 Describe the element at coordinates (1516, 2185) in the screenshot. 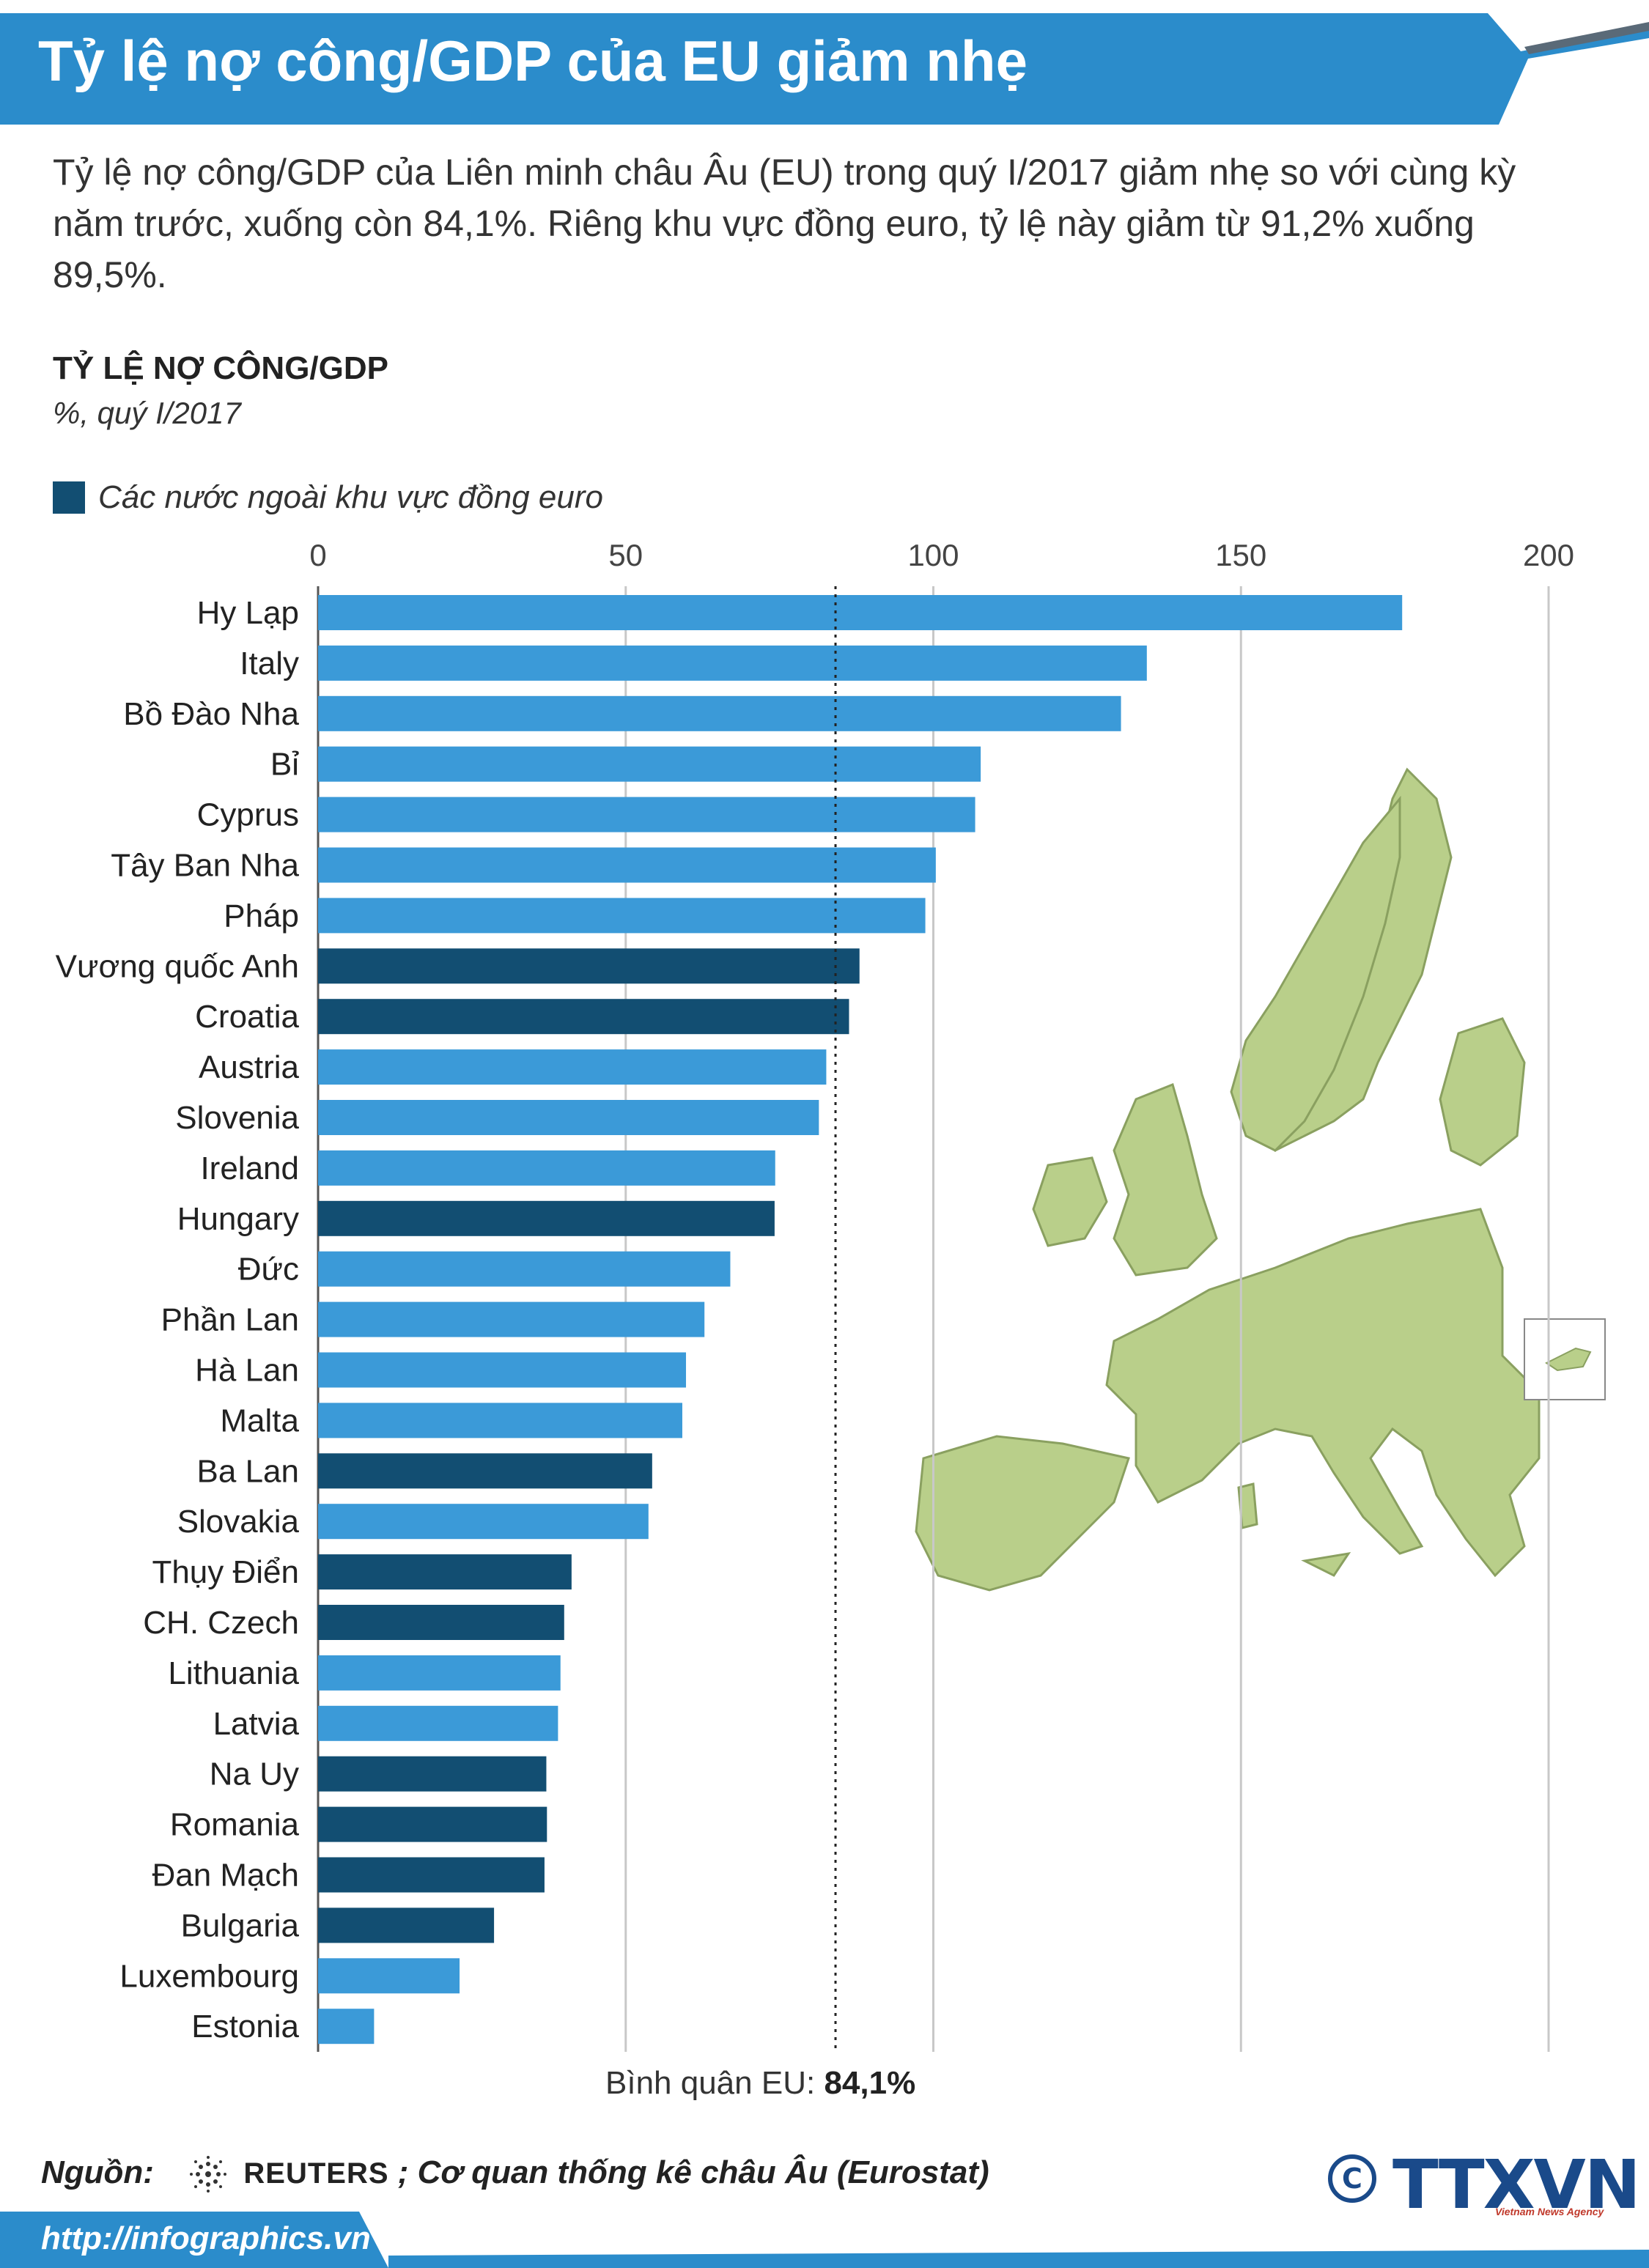

I see `ttxvn-logo-text: TTXVN` at that location.